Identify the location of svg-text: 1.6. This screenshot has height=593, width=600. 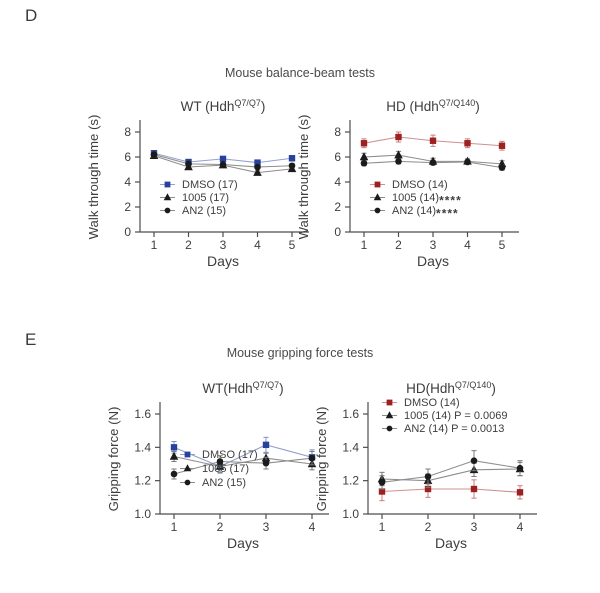
(350, 414).